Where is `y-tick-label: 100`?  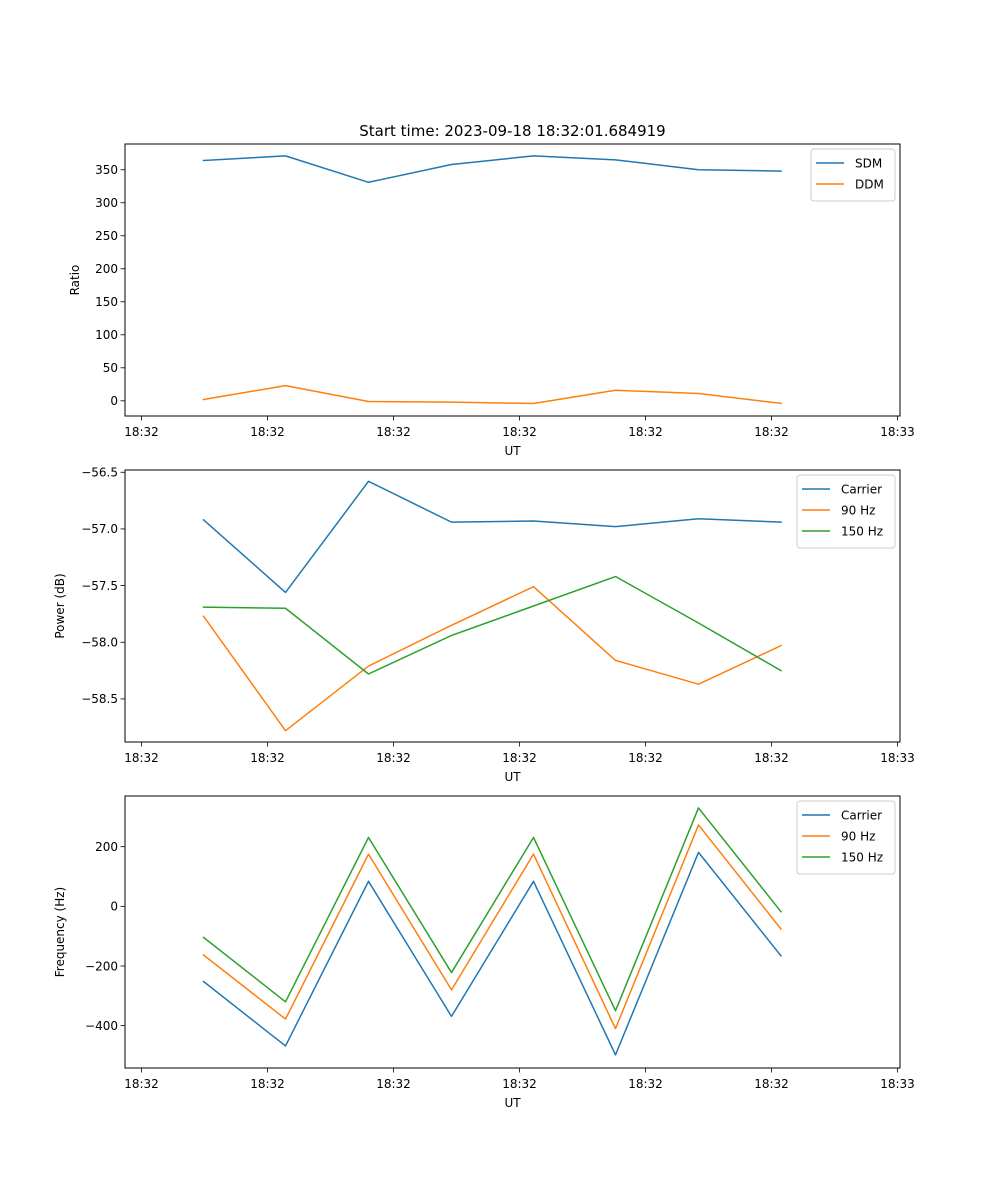
y-tick-label: 100 is located at coordinates (106, 335).